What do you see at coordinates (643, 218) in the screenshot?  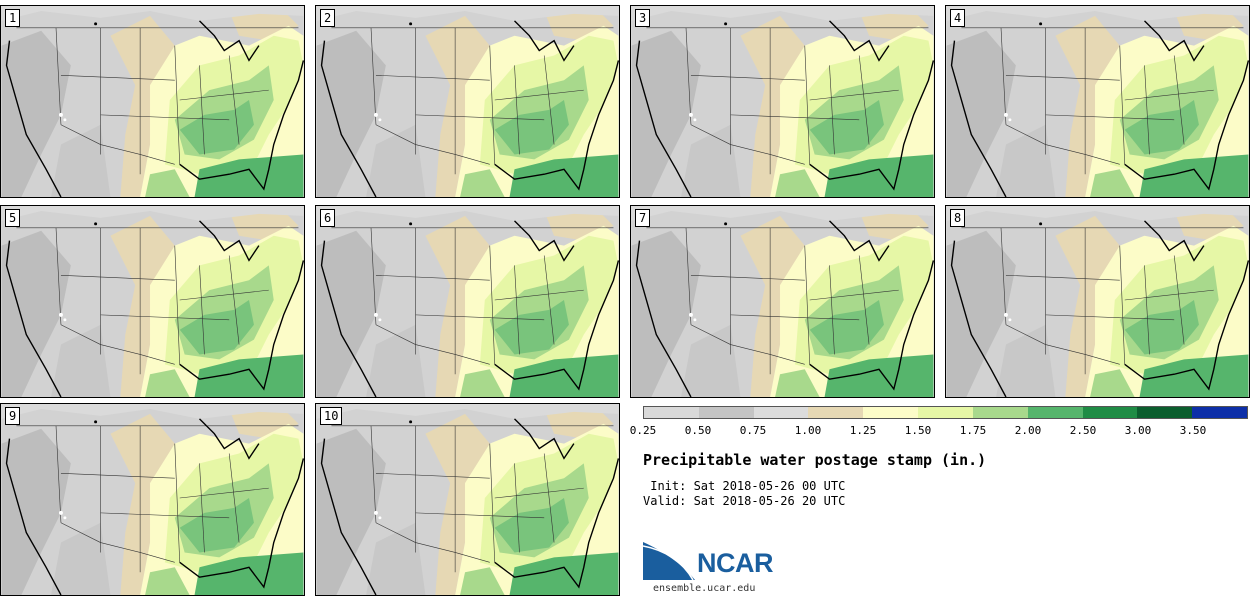 I see `panel-number: 7` at bounding box center [643, 218].